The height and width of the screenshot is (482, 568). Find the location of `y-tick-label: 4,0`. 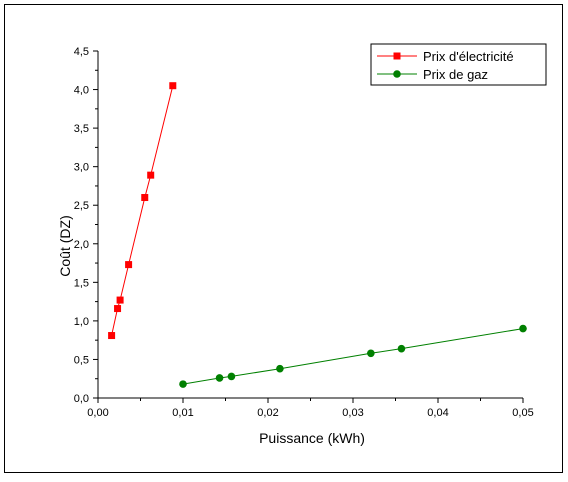

y-tick-label: 4,0 is located at coordinates (81, 91).